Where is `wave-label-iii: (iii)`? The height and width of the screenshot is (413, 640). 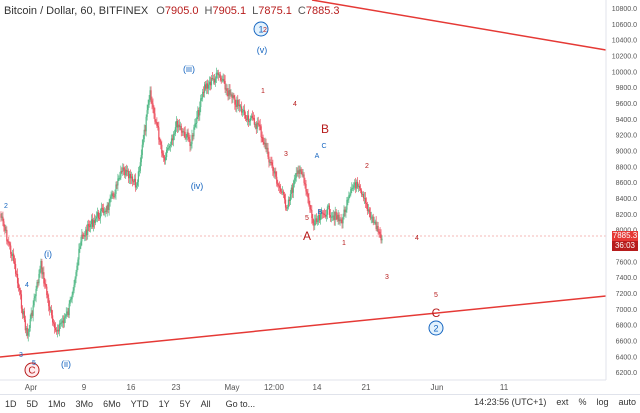
wave-label-iii: (iii) is located at coordinates (189, 69).